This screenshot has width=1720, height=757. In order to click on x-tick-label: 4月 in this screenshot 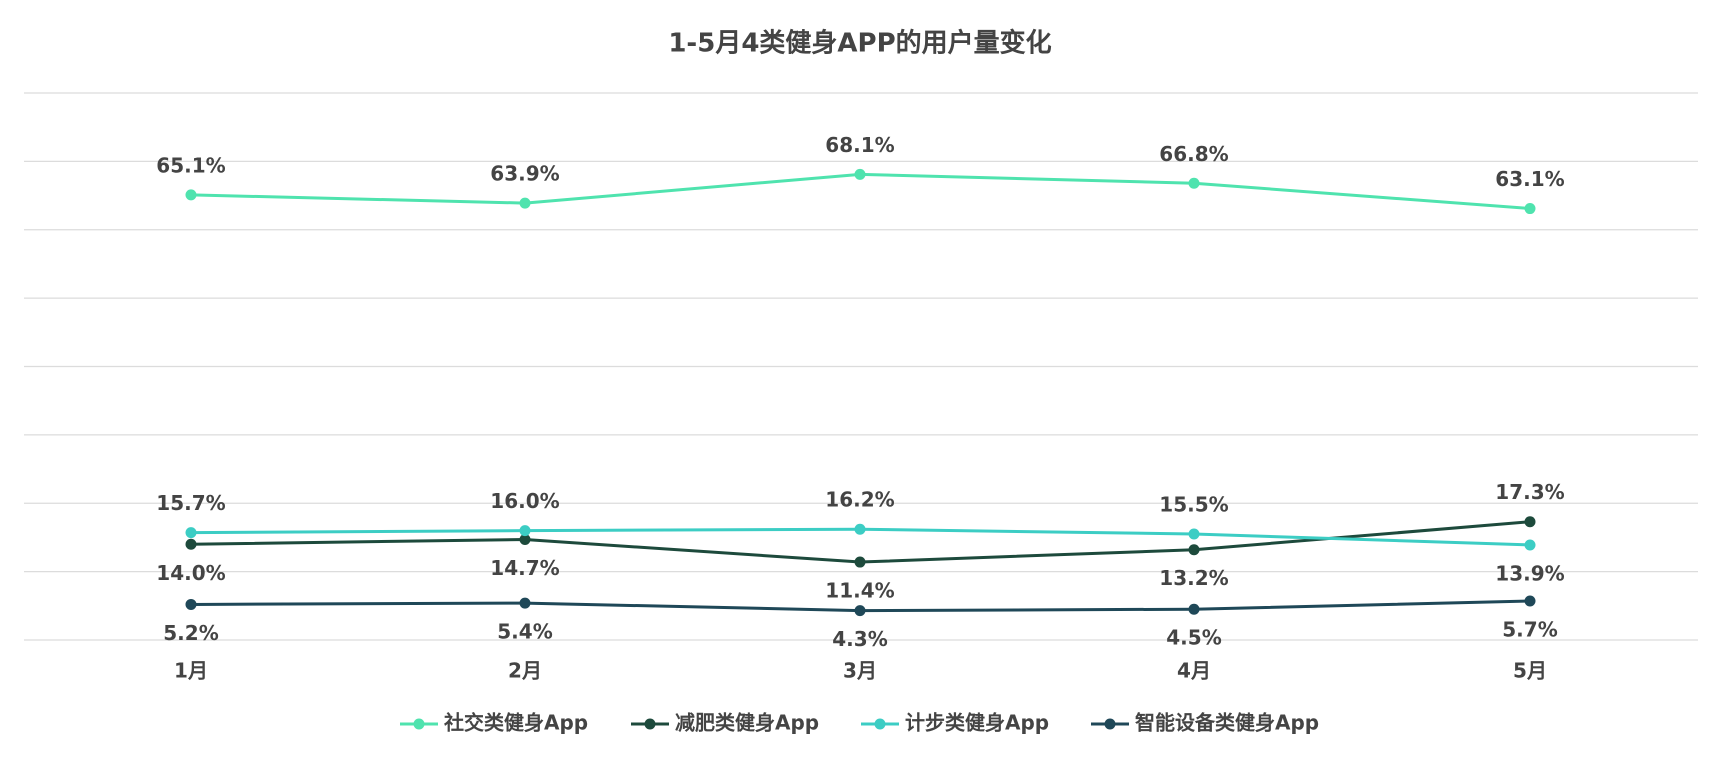, I will do `click(1194, 671)`.